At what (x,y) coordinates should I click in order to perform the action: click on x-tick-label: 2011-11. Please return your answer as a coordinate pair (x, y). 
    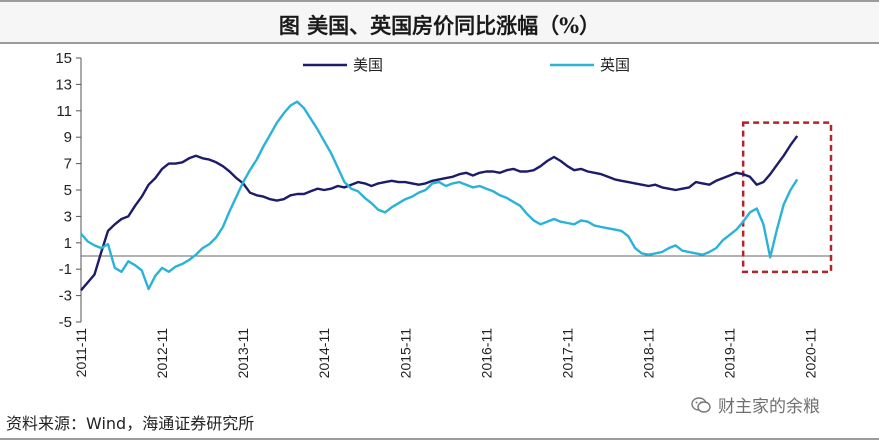
    Looking at the image, I should click on (81, 353).